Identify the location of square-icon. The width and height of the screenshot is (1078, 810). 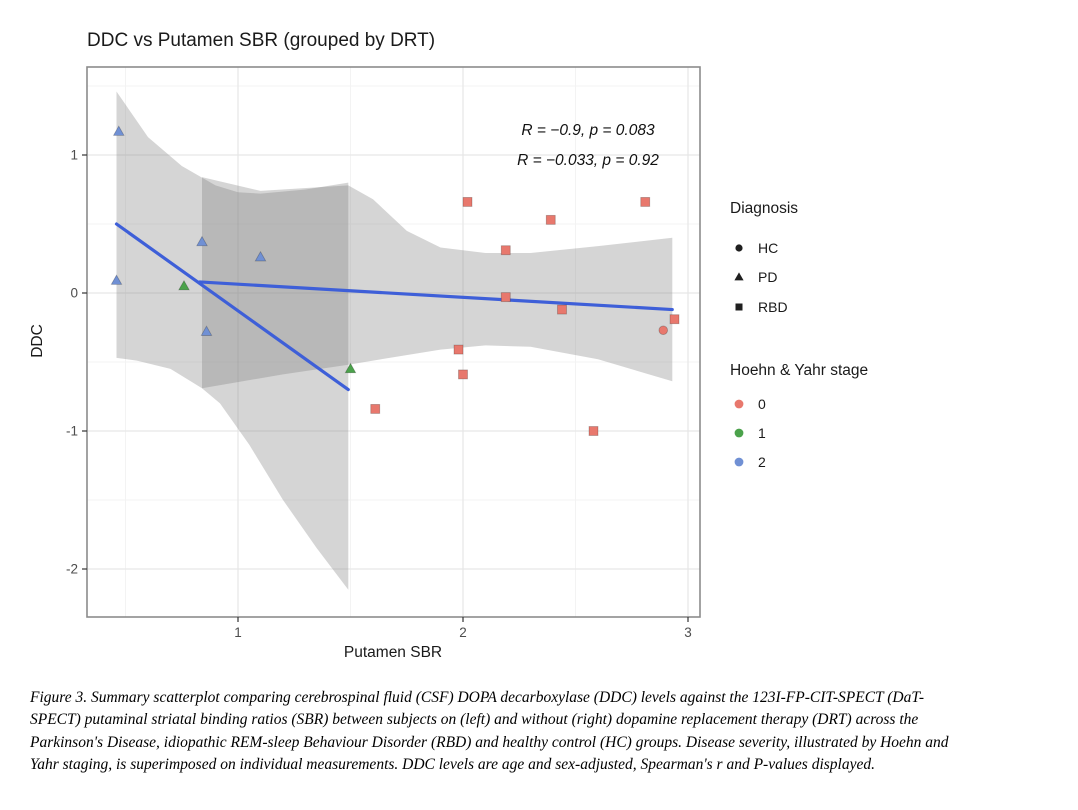
(739, 307).